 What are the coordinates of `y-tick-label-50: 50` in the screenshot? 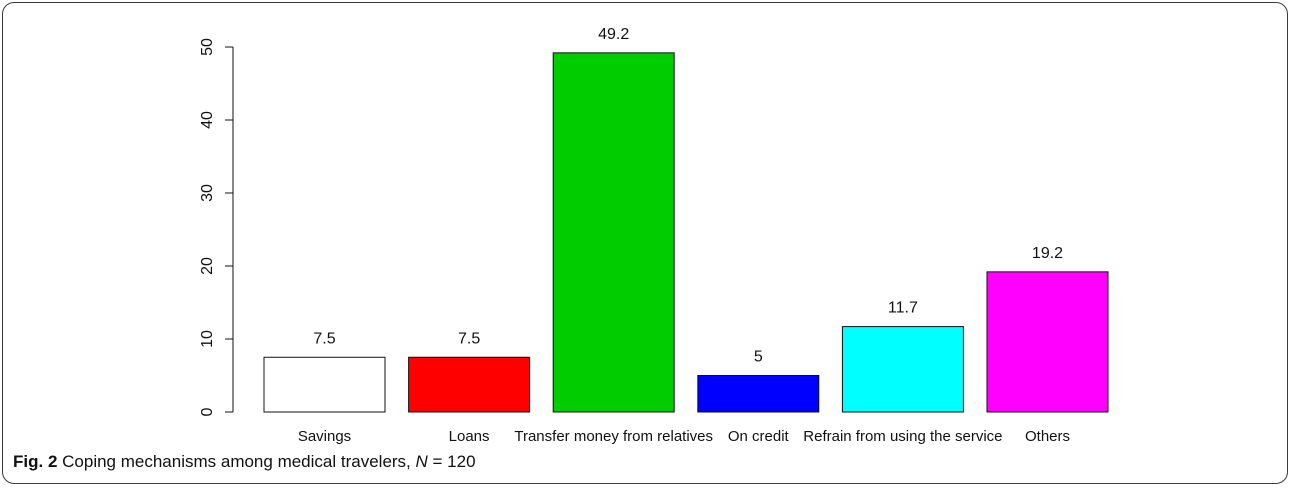 It's located at (207, 47).